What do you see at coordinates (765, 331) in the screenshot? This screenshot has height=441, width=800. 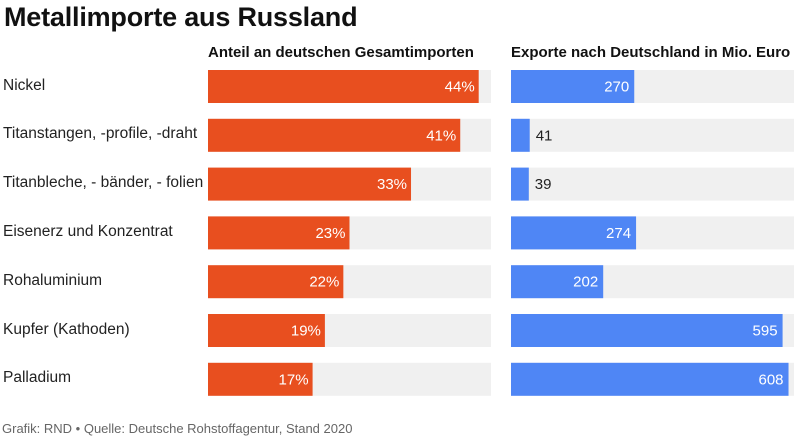 I see `export-value-label: 595` at bounding box center [765, 331].